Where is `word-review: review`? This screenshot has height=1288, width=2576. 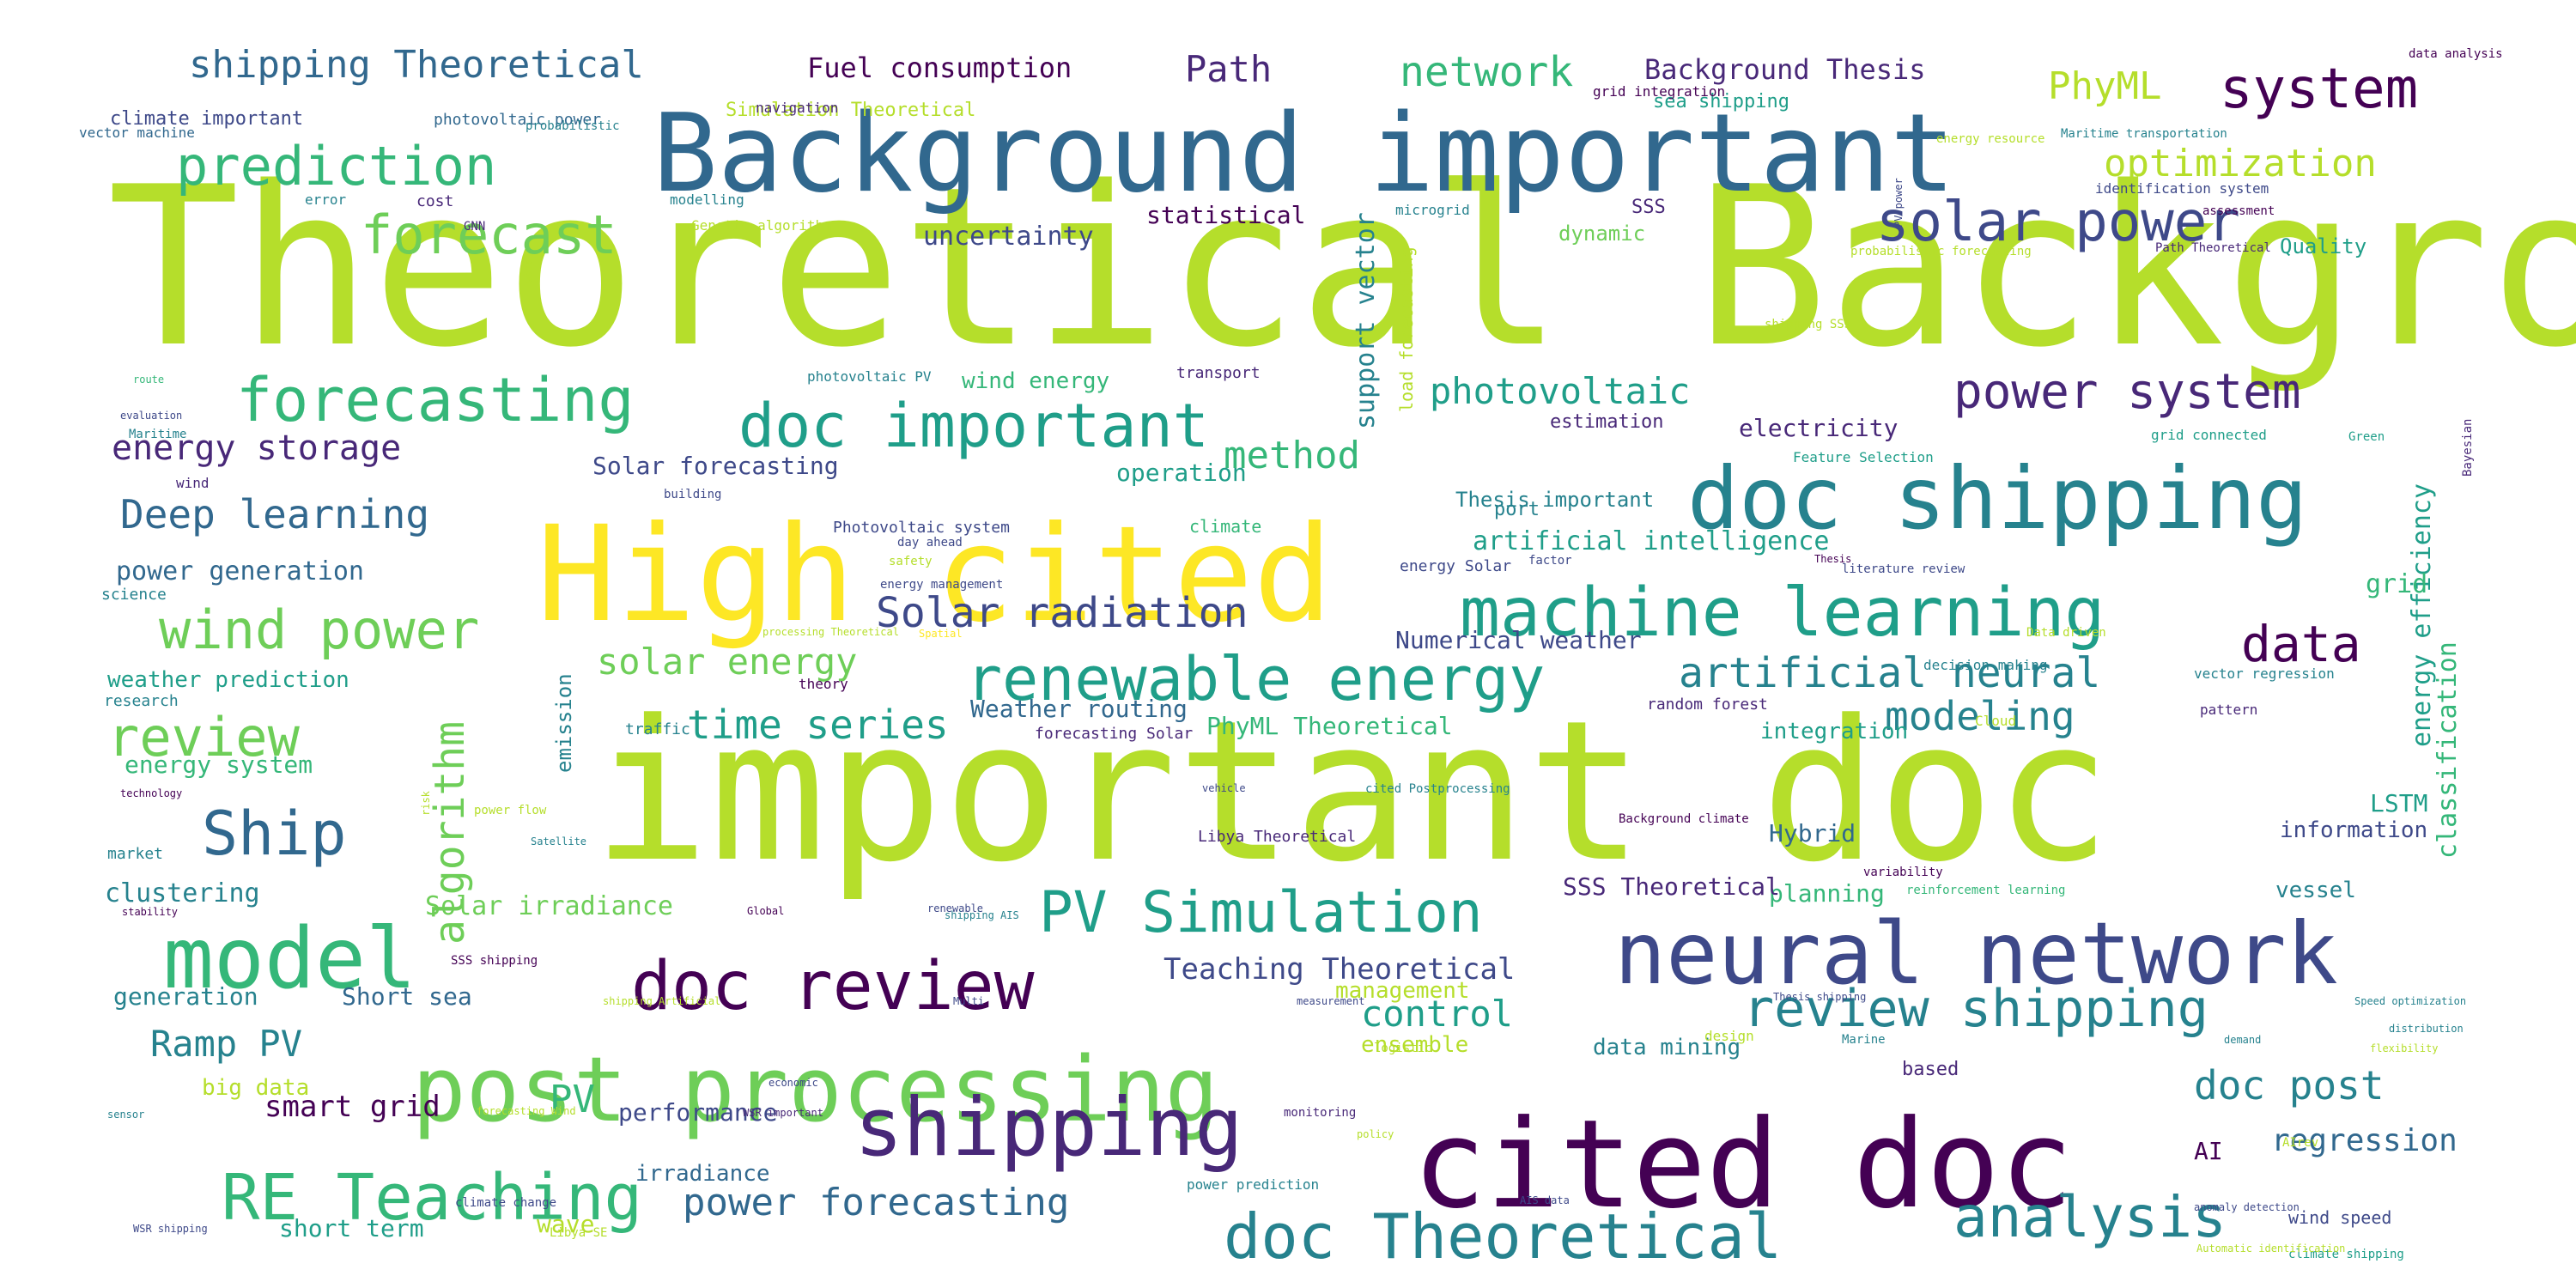
word-review: review is located at coordinates (204, 737).